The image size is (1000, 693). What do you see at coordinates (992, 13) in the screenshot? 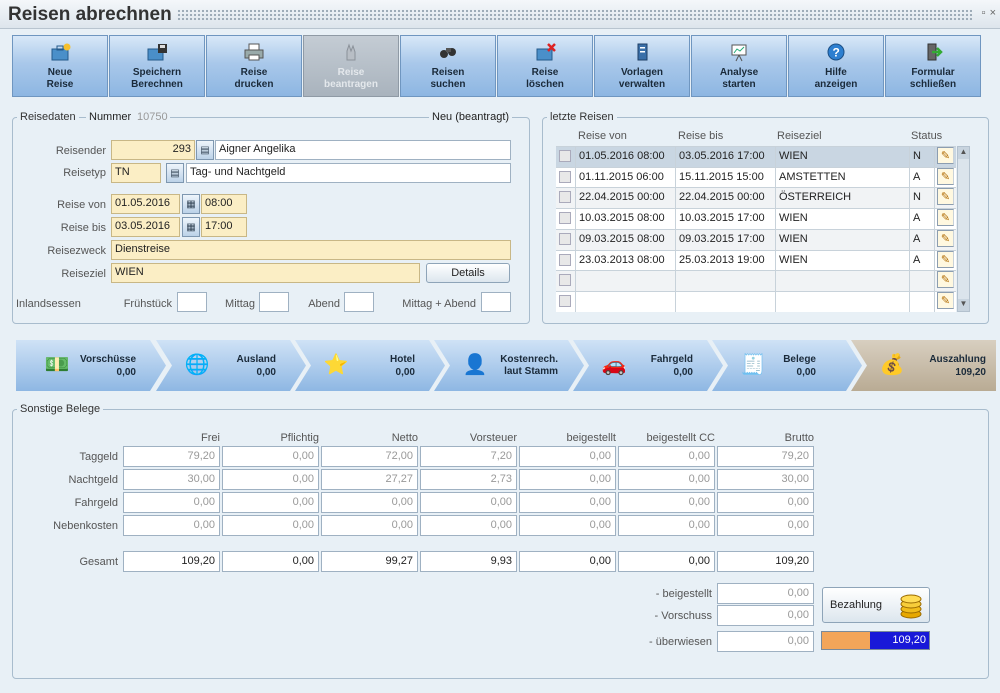
I see `close-button: ×` at bounding box center [992, 13].